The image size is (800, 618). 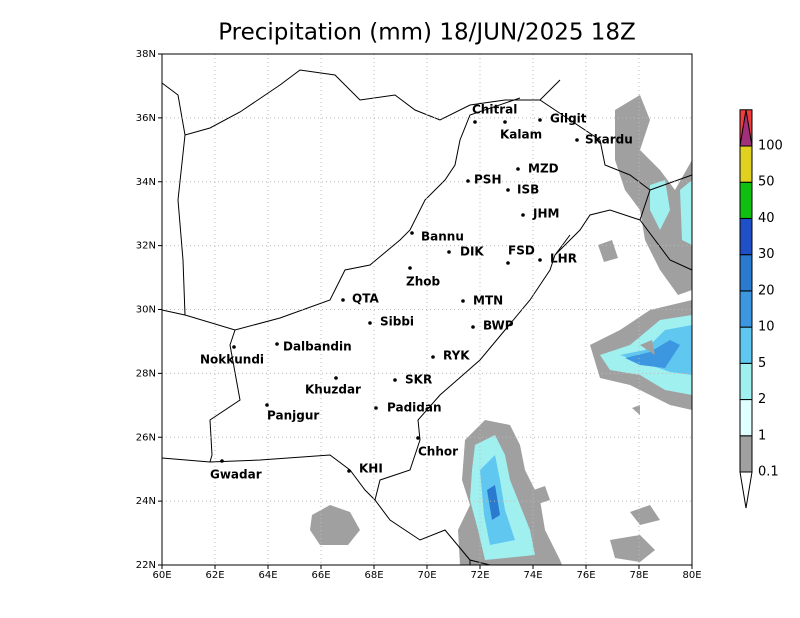 I want to click on y-tick-label: 28N, so click(x=146, y=373).